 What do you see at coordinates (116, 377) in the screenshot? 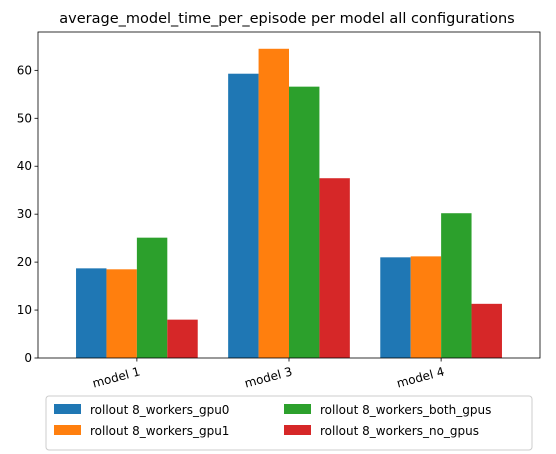
I see `x-tick-label: model 1` at bounding box center [116, 377].